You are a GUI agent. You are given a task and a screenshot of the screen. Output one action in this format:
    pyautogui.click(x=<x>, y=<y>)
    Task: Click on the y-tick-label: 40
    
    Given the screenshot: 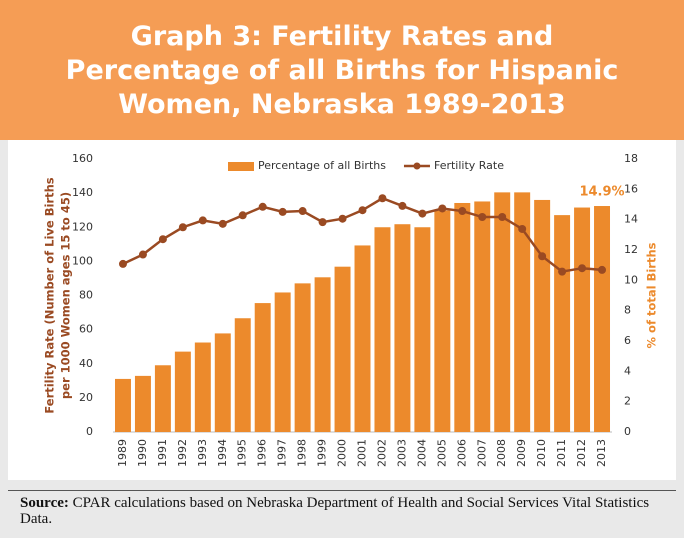 What is the action you would take?
    pyautogui.click(x=86, y=363)
    